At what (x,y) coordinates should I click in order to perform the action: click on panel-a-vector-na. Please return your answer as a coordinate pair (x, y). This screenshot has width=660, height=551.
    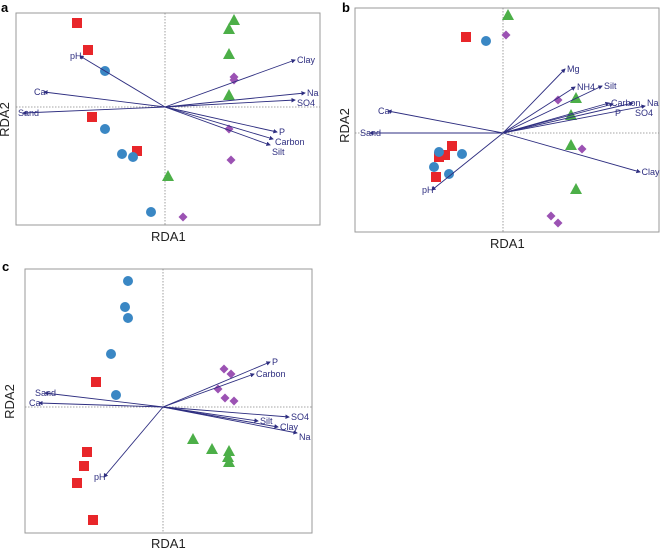
    Looking at the image, I should click on (235, 99).